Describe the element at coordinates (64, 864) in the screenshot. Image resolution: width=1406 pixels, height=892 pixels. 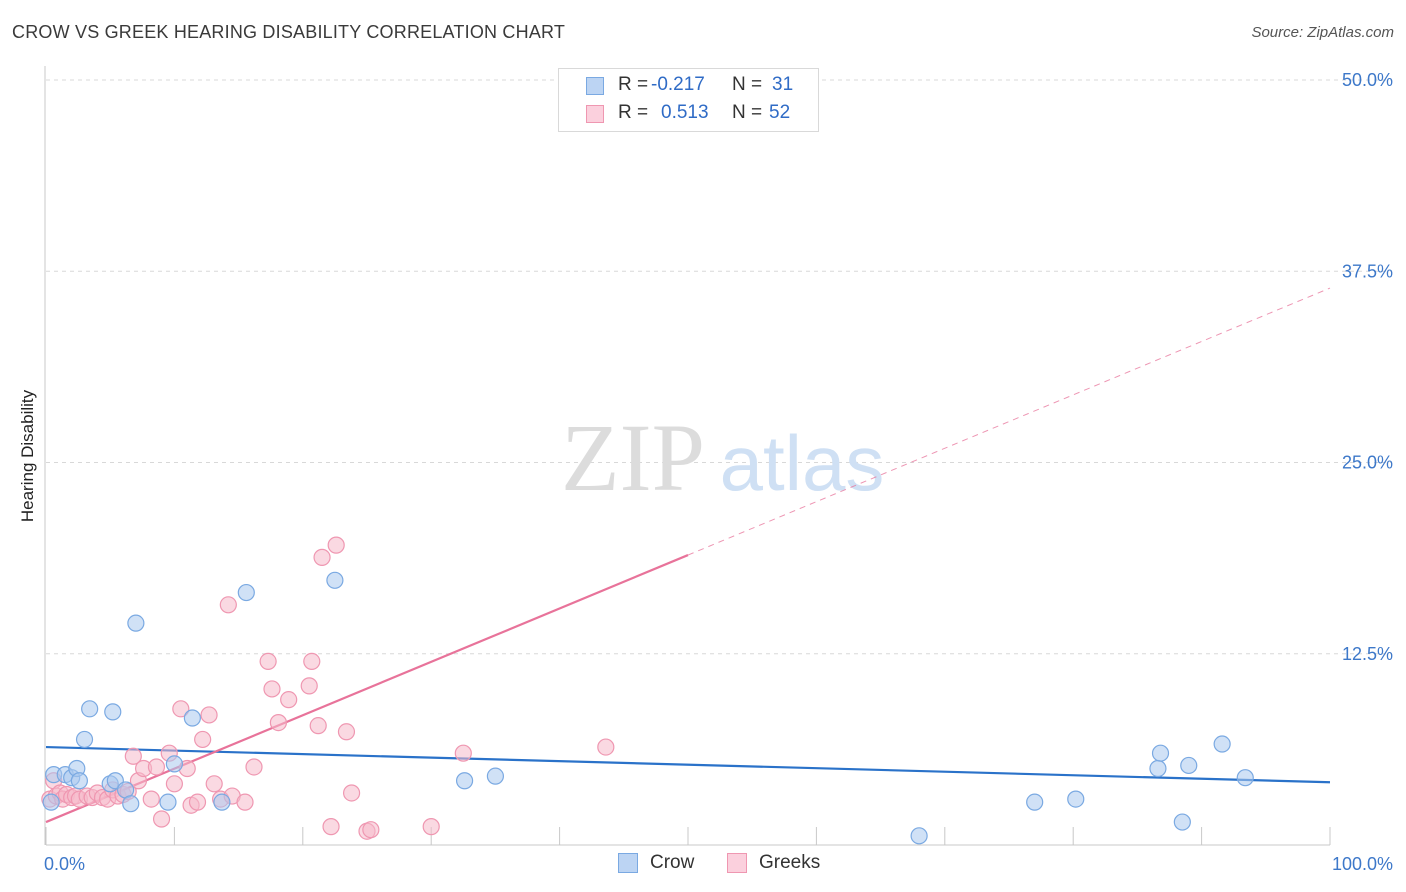
I see `x-tick-label-min: 0.0%` at that location.